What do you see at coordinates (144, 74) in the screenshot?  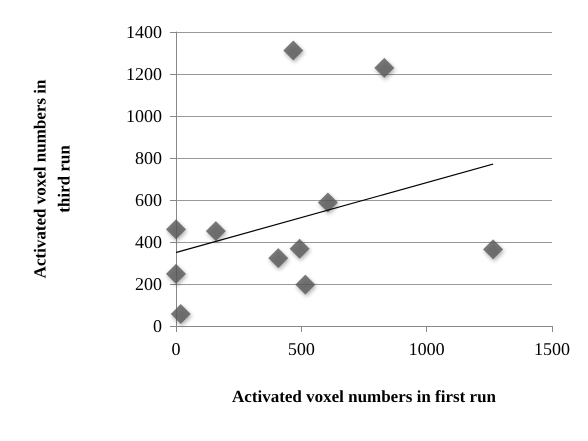 I see `y-tick-label: 1200` at bounding box center [144, 74].